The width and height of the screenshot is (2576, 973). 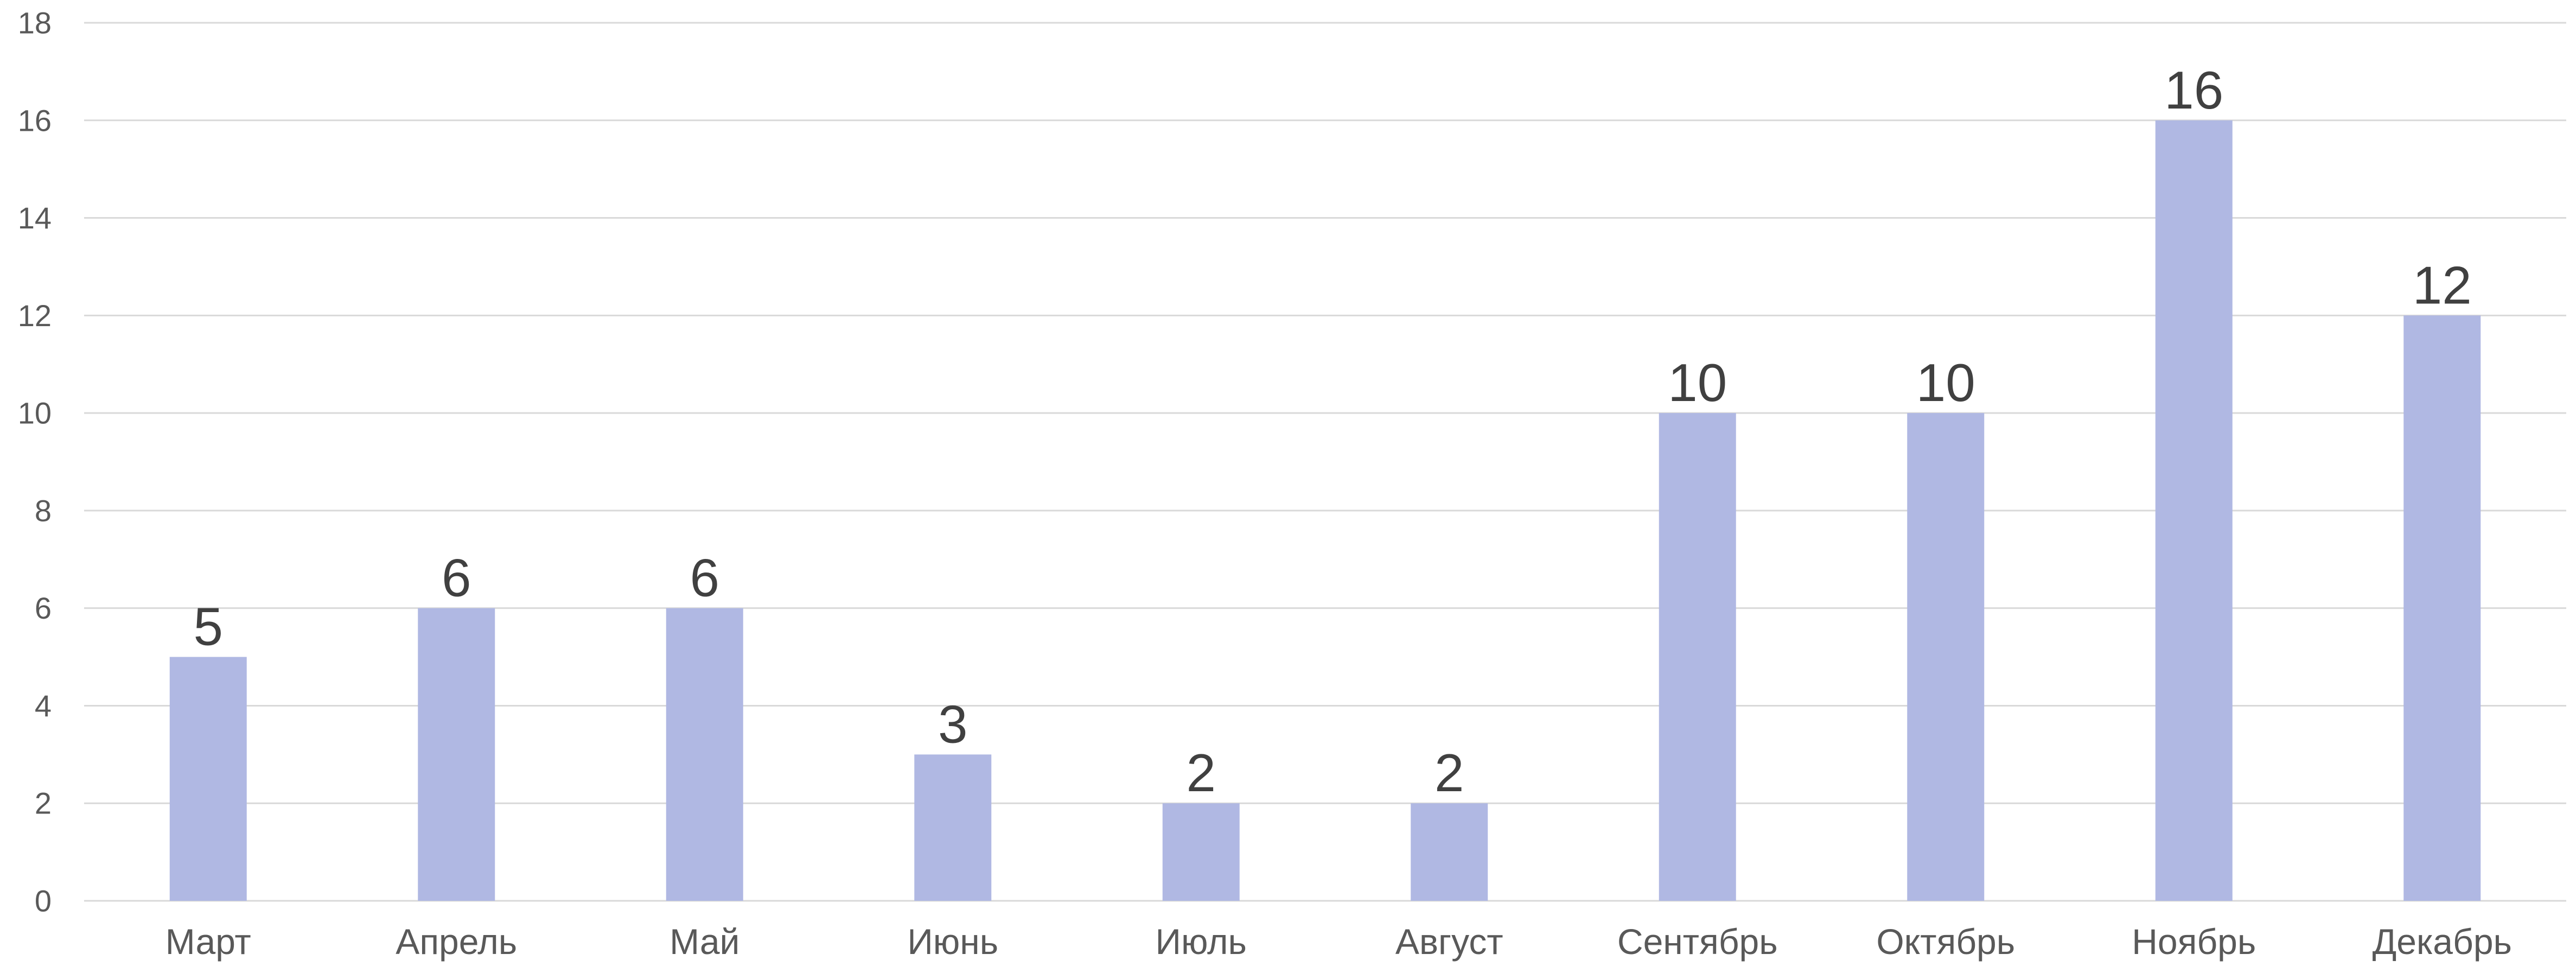 What do you see at coordinates (208, 941) in the screenshot?
I see `x-tick-label: Март` at bounding box center [208, 941].